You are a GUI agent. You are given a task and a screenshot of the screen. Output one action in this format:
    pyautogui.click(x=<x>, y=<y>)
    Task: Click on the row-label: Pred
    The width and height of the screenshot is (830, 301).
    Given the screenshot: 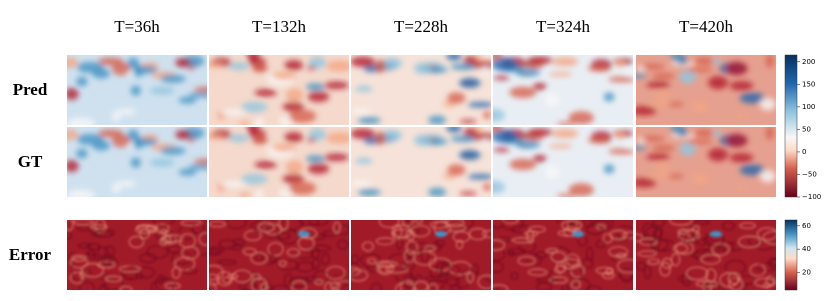 What is the action you would take?
    pyautogui.click(x=30, y=89)
    